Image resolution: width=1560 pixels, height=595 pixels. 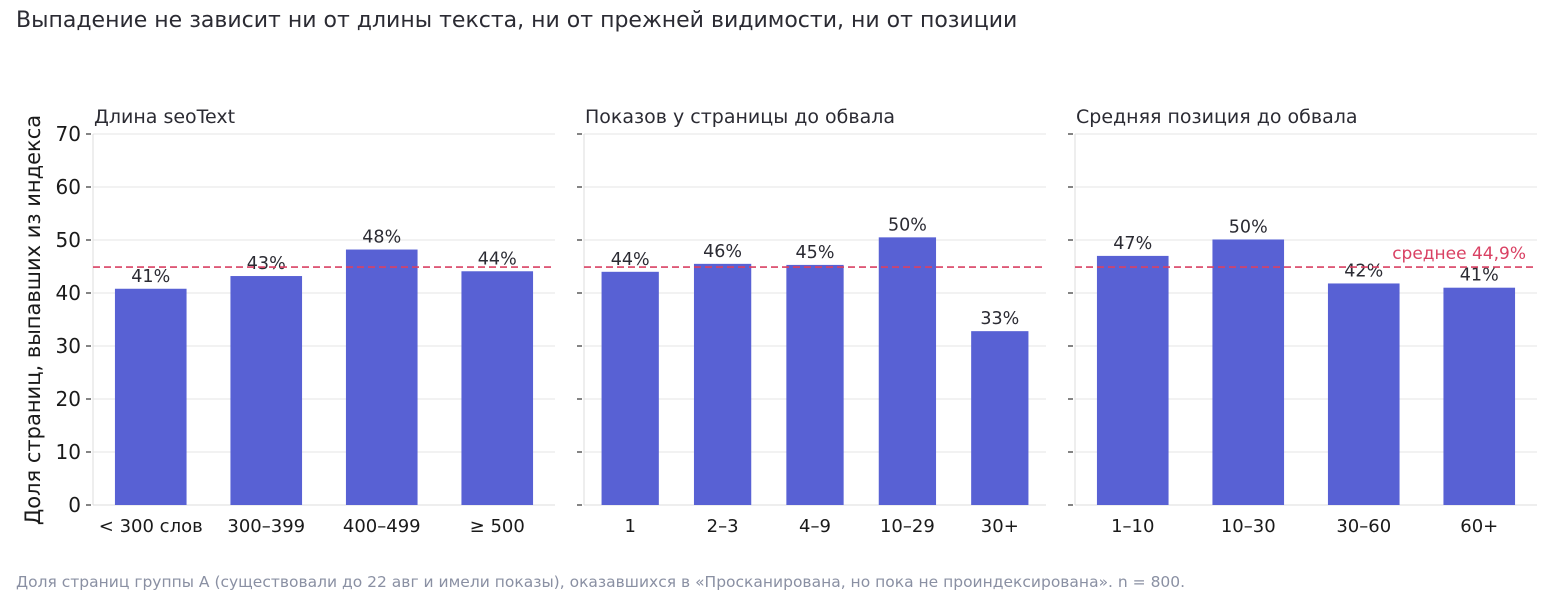 What do you see at coordinates (1248, 526) in the screenshot?
I see `x-tick-label: 10–30` at bounding box center [1248, 526].